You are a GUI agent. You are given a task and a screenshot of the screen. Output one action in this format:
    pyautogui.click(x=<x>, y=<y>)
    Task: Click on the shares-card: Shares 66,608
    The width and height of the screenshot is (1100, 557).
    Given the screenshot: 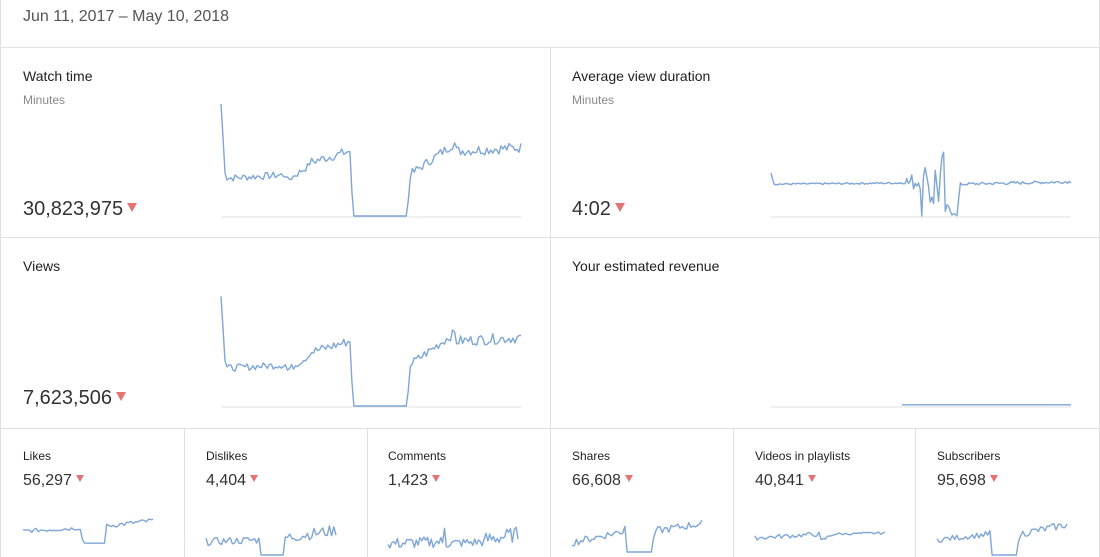 What is the action you would take?
    pyautogui.click(x=642, y=493)
    